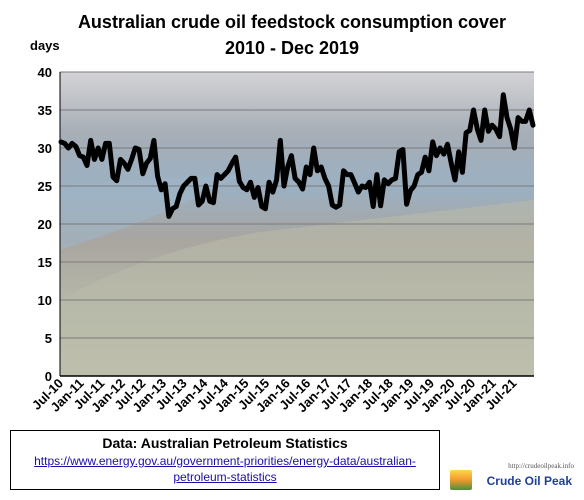 This screenshot has height=500, width=584. Describe the element at coordinates (529, 481) in the screenshot. I see `logo-name: Crude Oil Peak` at that location.